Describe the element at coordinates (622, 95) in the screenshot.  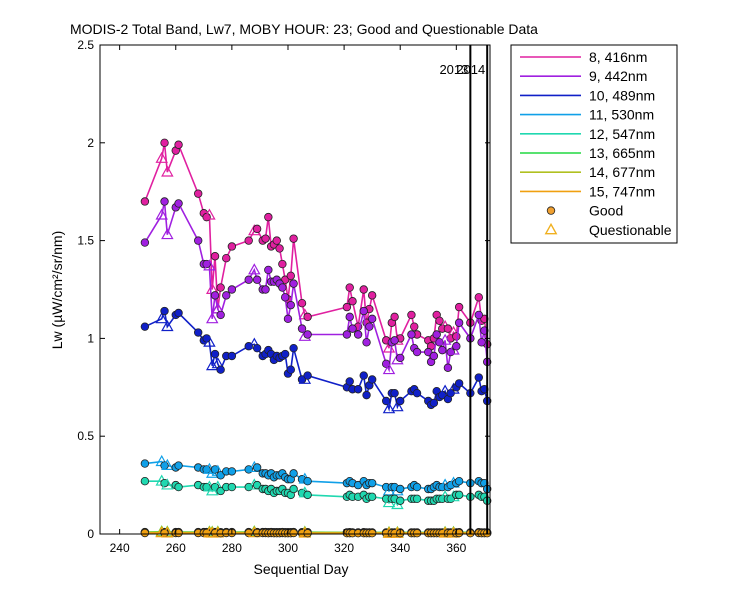
I see `legend-label: 10, 489nm` at that location.